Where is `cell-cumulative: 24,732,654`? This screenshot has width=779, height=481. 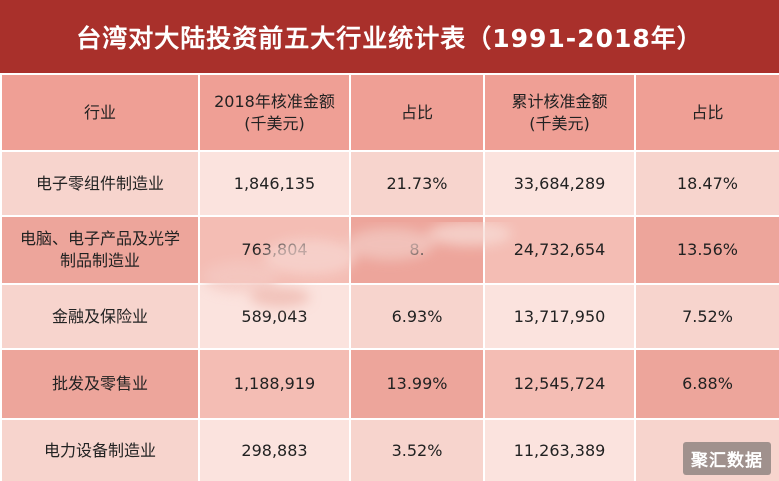
cell-cumulative: 24,732,654 is located at coordinates (559, 250).